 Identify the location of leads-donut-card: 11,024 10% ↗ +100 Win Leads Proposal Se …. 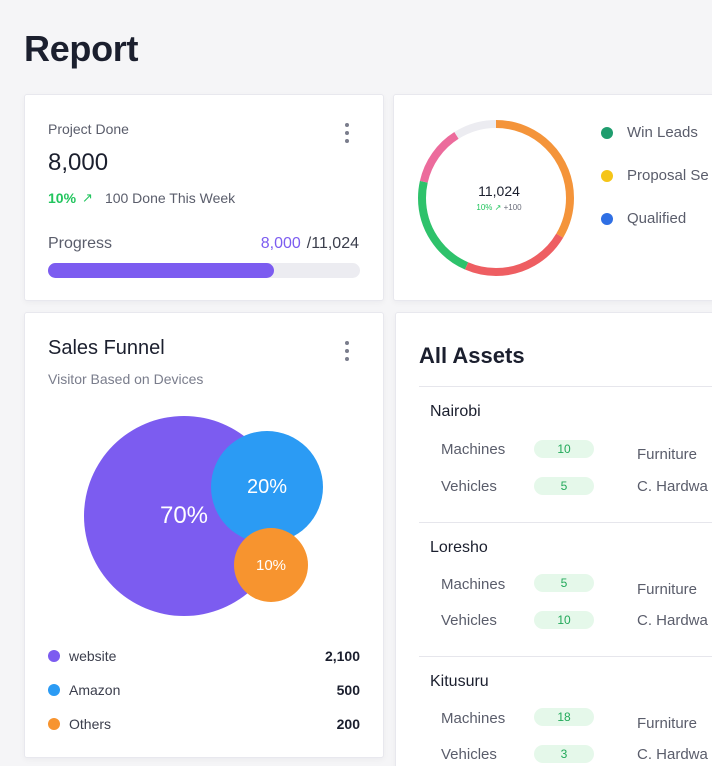
(552, 197).